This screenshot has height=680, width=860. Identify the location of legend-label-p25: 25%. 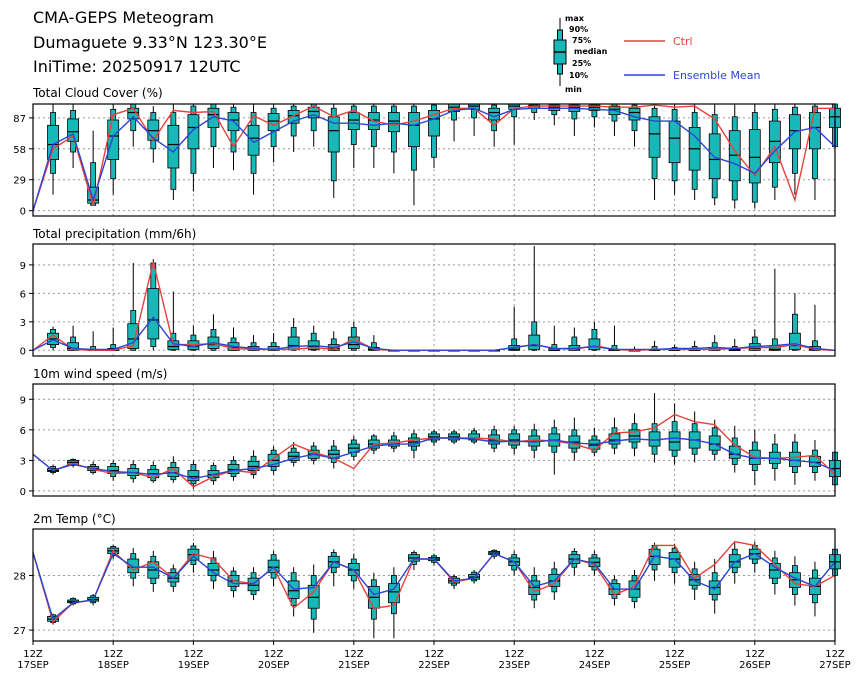
(581, 63).